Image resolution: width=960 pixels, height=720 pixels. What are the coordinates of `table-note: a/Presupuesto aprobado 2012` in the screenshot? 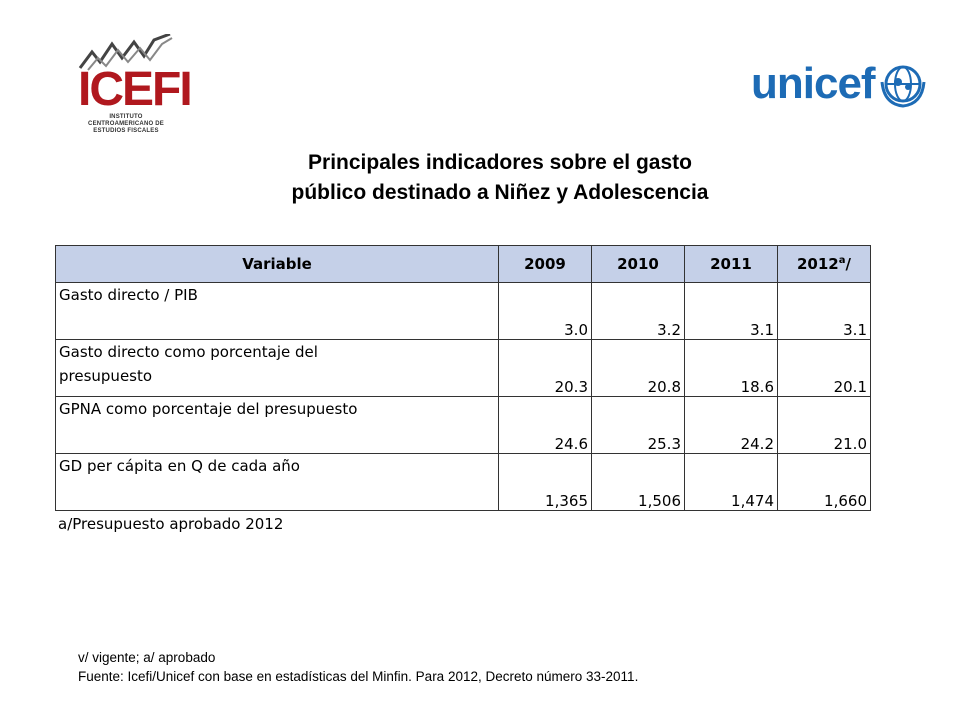 It's located at (171, 524).